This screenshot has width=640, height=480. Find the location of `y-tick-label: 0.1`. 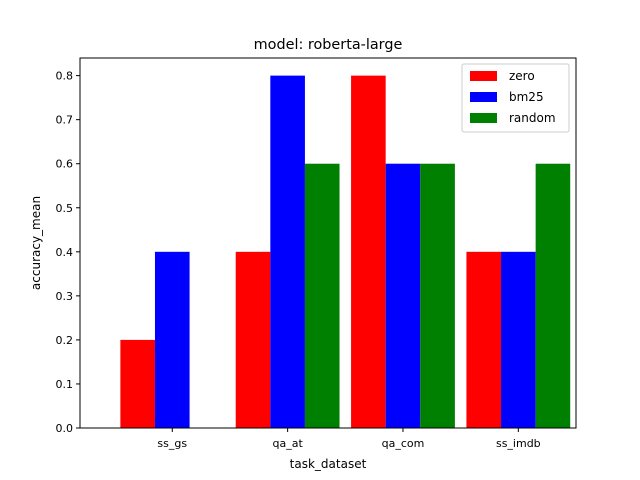

y-tick-label: 0.1 is located at coordinates (65, 384).